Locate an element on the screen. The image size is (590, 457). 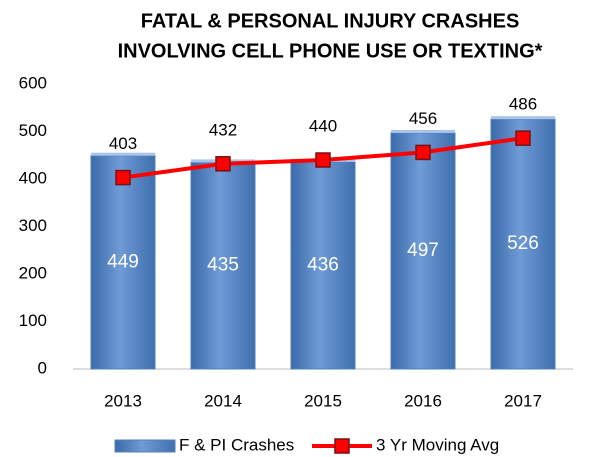
data-label: 440 is located at coordinates (323, 125).